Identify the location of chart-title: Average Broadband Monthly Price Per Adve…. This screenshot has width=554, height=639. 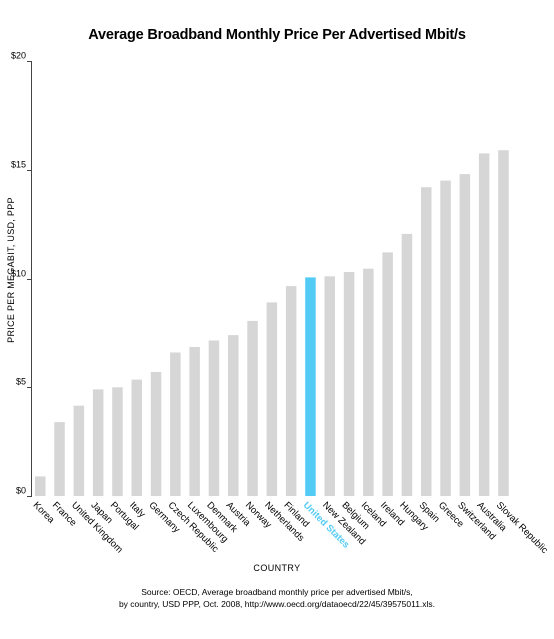
(277, 35).